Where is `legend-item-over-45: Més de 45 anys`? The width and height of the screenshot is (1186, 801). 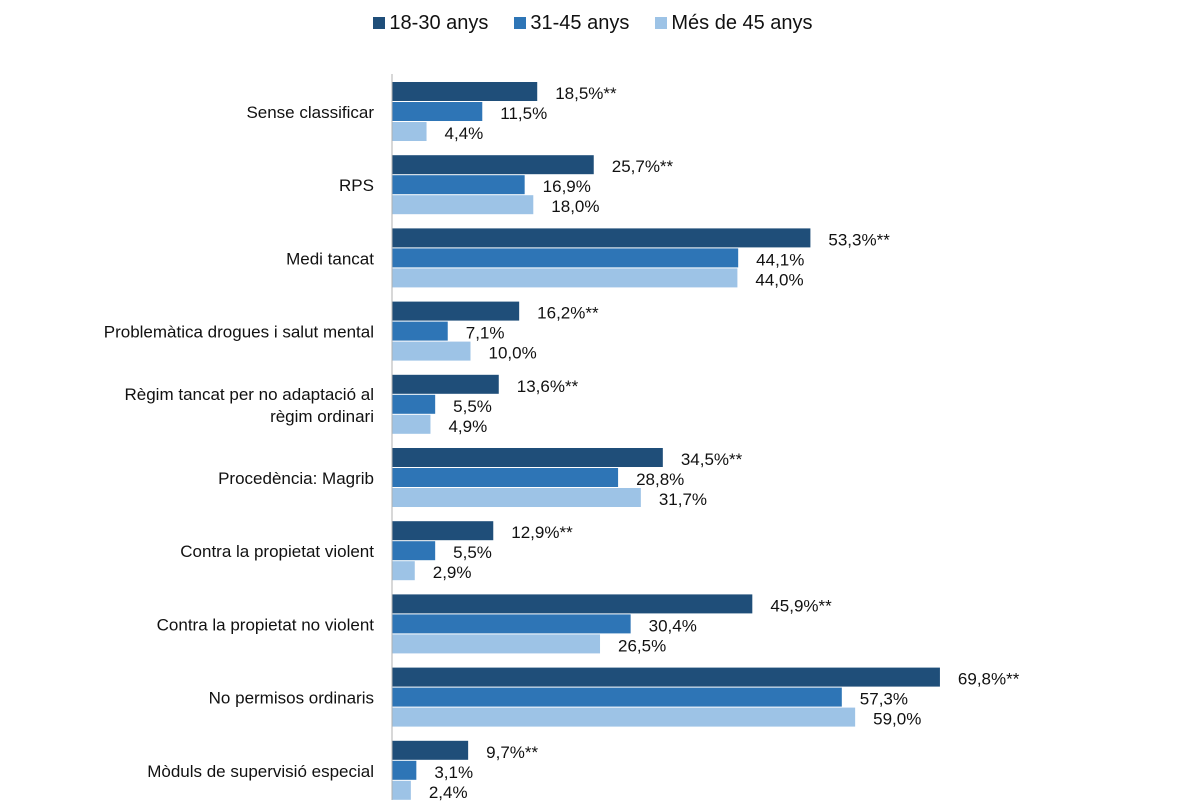 legend-item-over-45: Més de 45 anys is located at coordinates (734, 23).